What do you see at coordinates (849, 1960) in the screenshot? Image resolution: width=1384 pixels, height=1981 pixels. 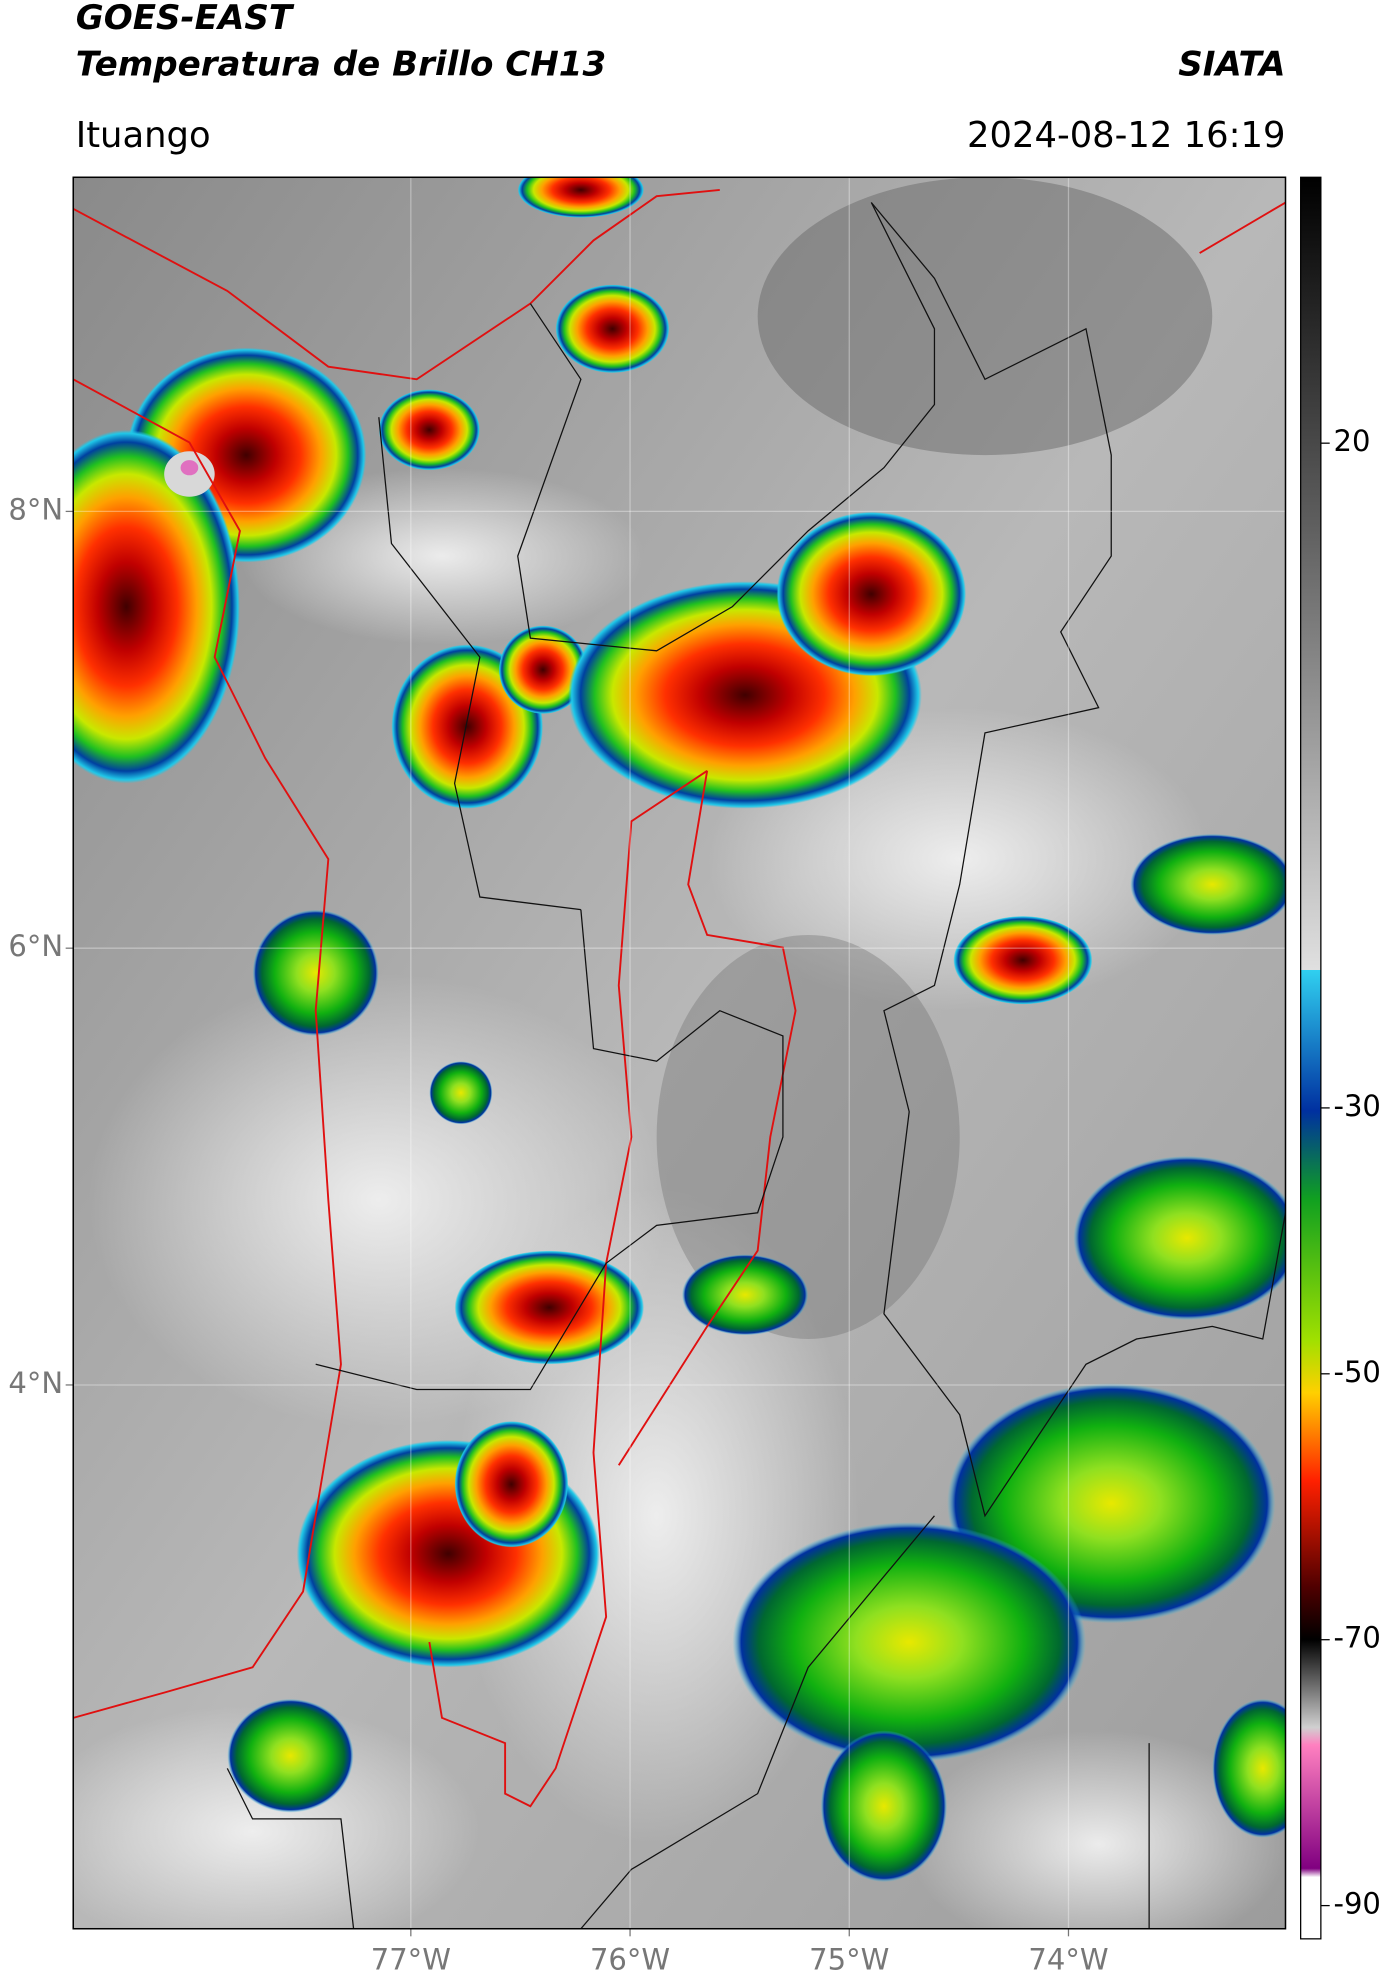 I see `lon-tick-label: 75°W` at bounding box center [849, 1960].